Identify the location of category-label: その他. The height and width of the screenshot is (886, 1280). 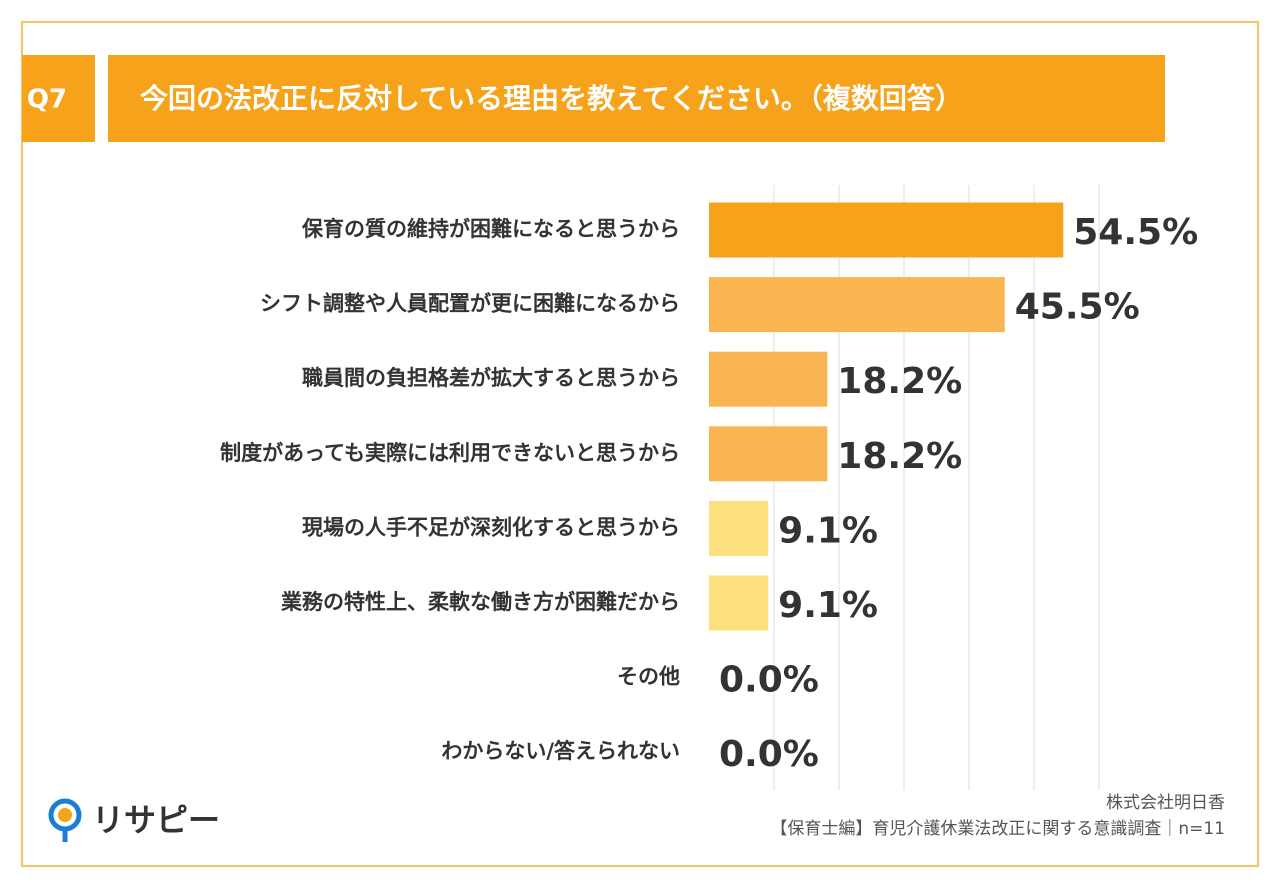
(648, 677).